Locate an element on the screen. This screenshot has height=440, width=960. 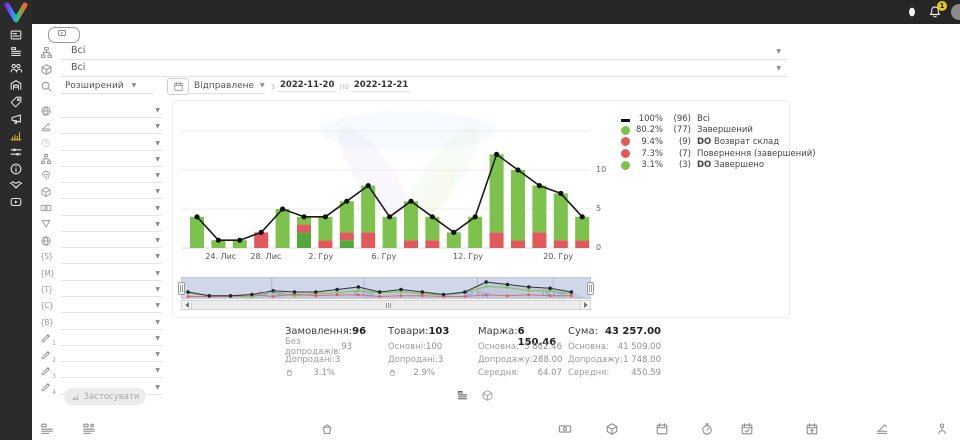
sidebar-item-card is located at coordinates (16, 35).